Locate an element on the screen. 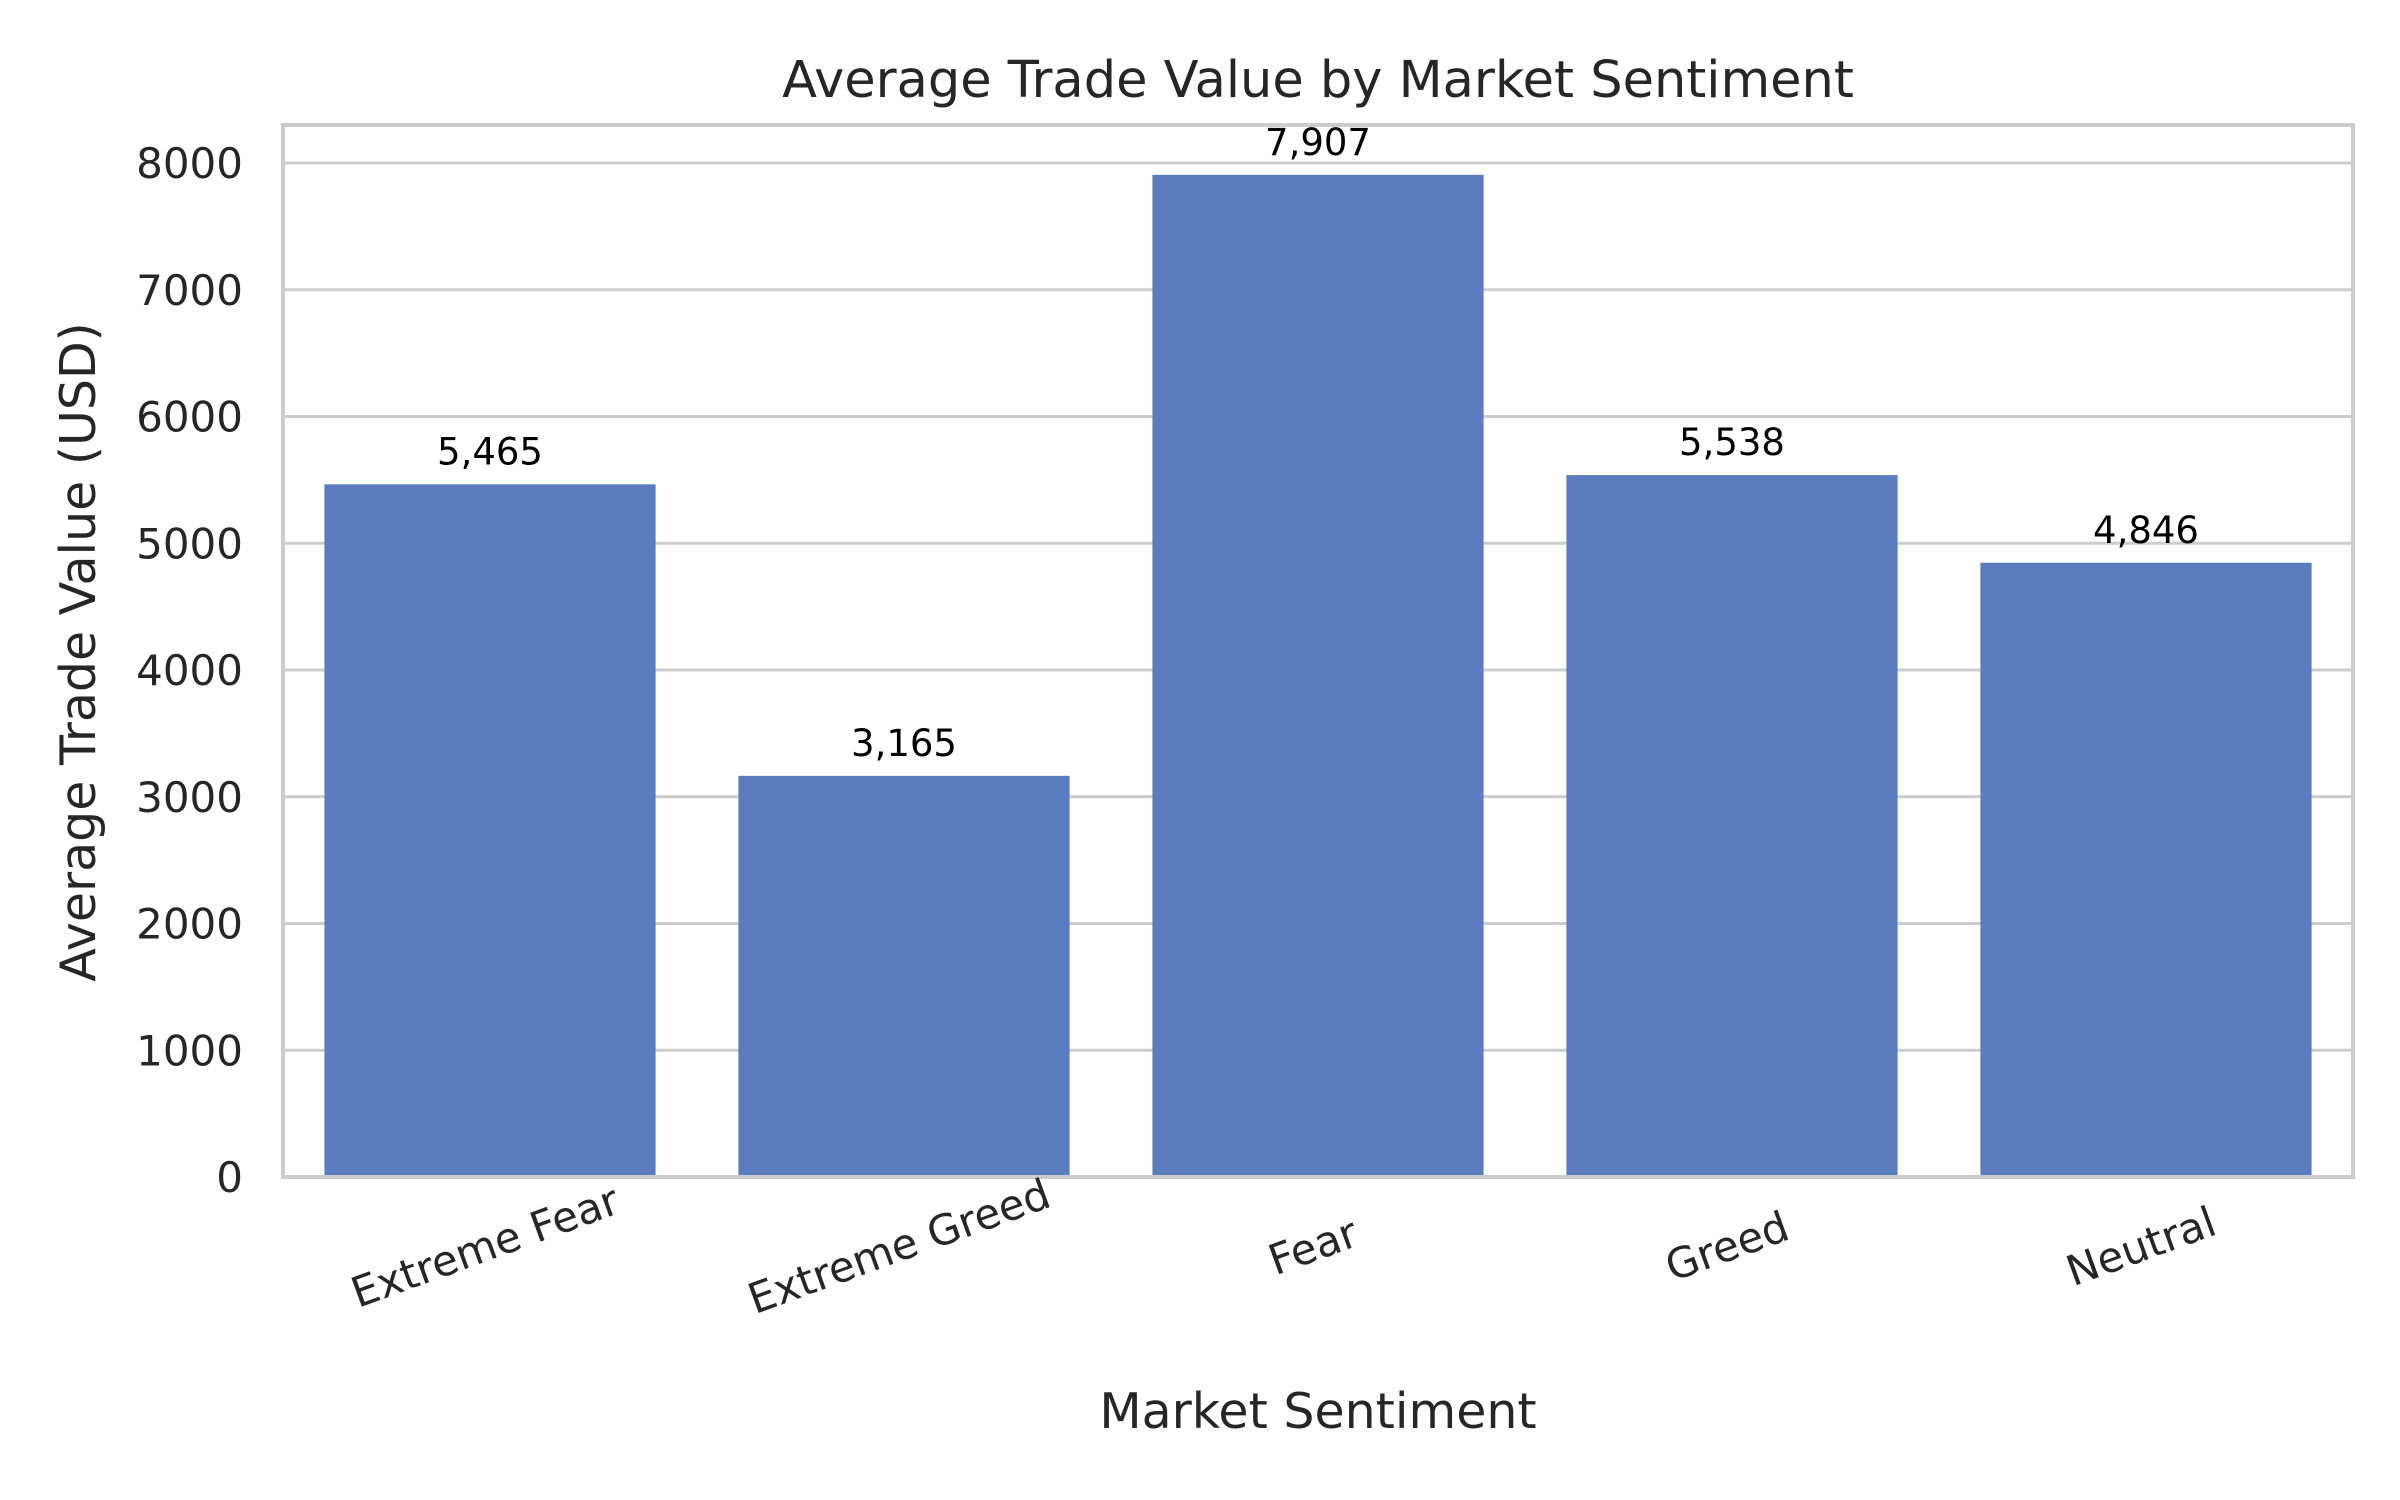 Image resolution: width=2400 pixels, height=1500 pixels. y-tick-label: 4000 is located at coordinates (189, 670).